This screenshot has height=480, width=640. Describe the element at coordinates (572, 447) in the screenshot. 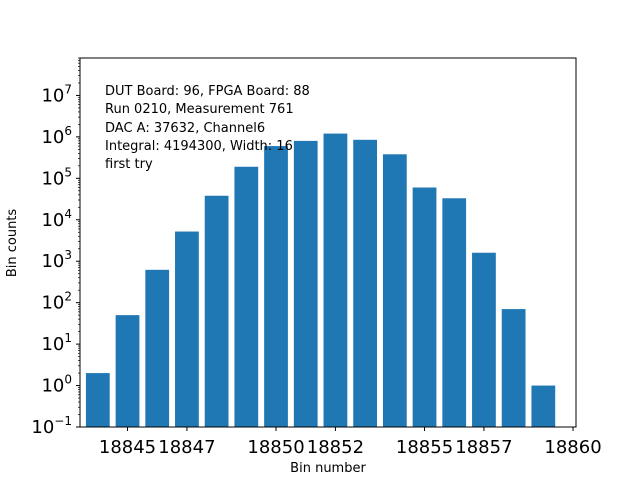

I see `x-tick-label: 18860` at that location.